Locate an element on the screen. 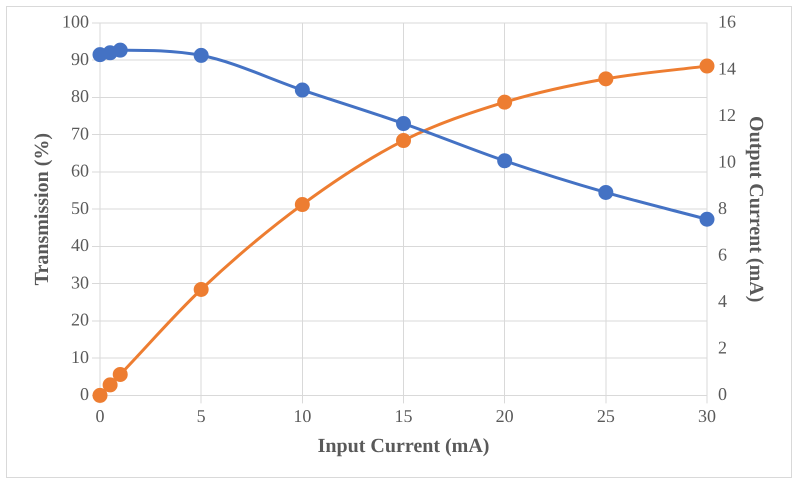  y-tick-label: 10 is located at coordinates (80, 356).